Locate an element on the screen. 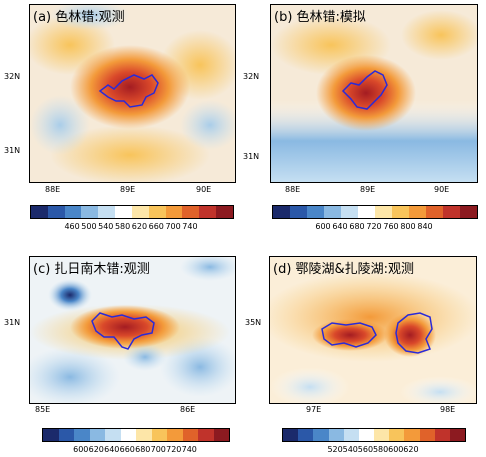 This screenshot has height=457, width=486. panel-title: (c) 扎日南木错:观测 is located at coordinates (91, 269).